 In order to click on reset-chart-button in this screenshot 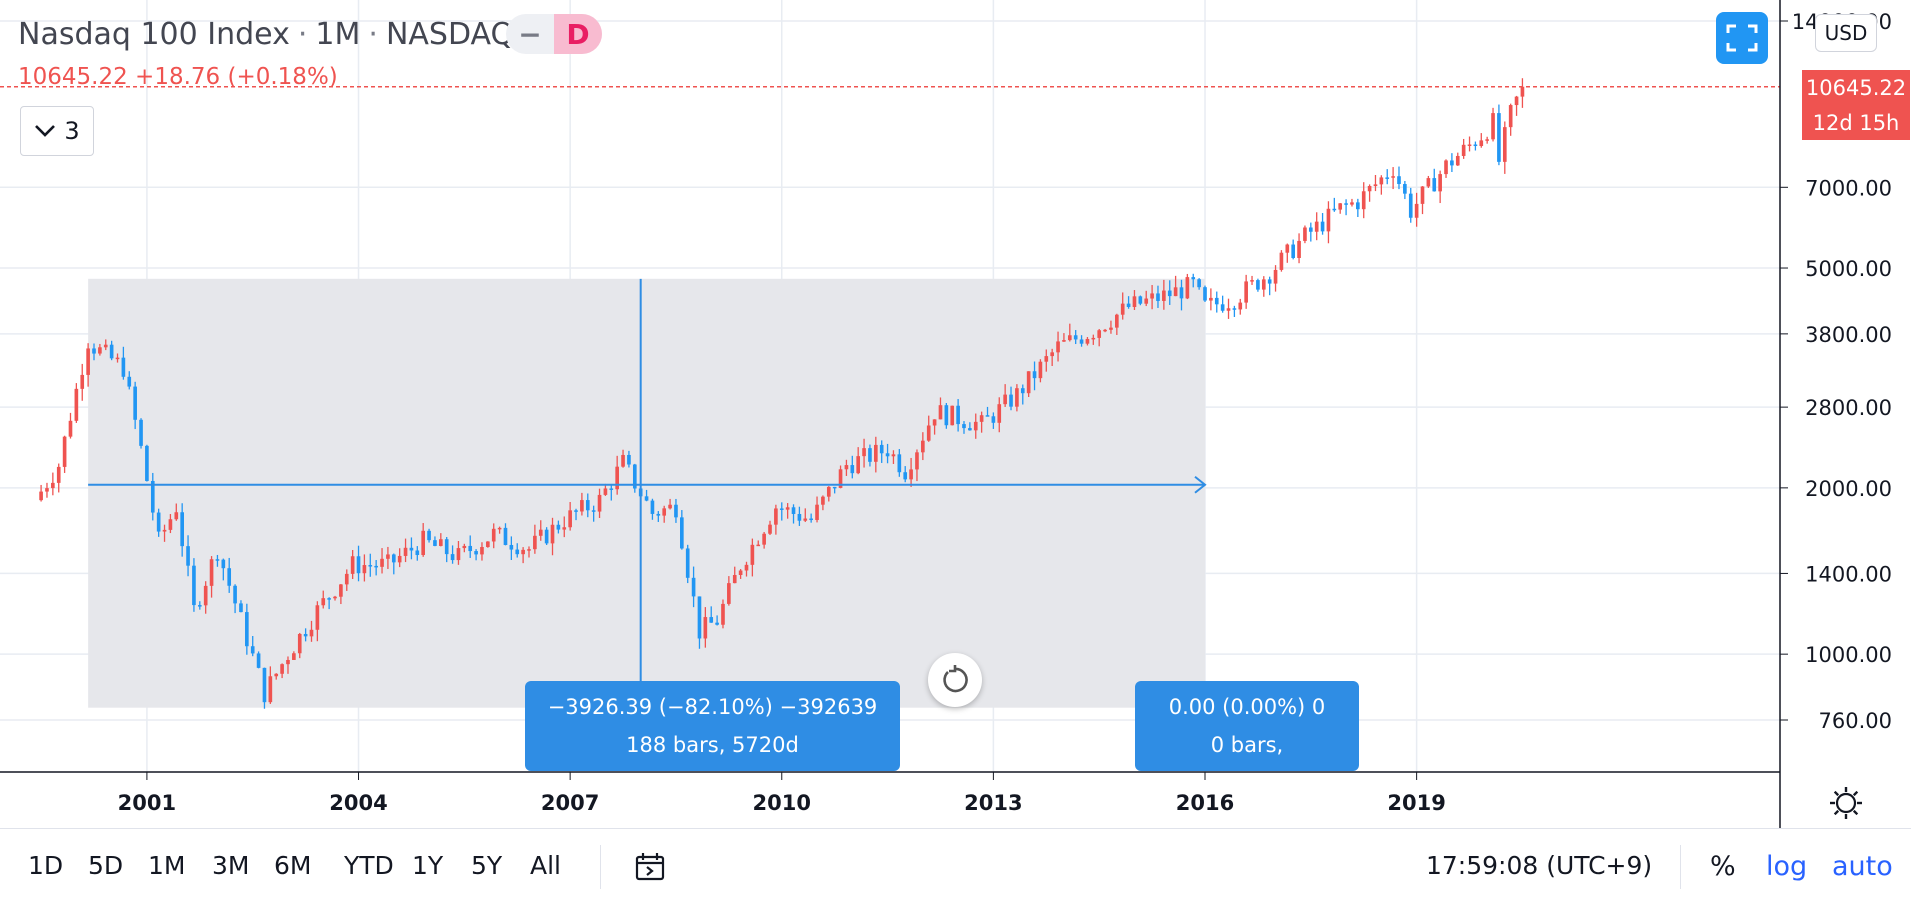, I will do `click(955, 680)`.